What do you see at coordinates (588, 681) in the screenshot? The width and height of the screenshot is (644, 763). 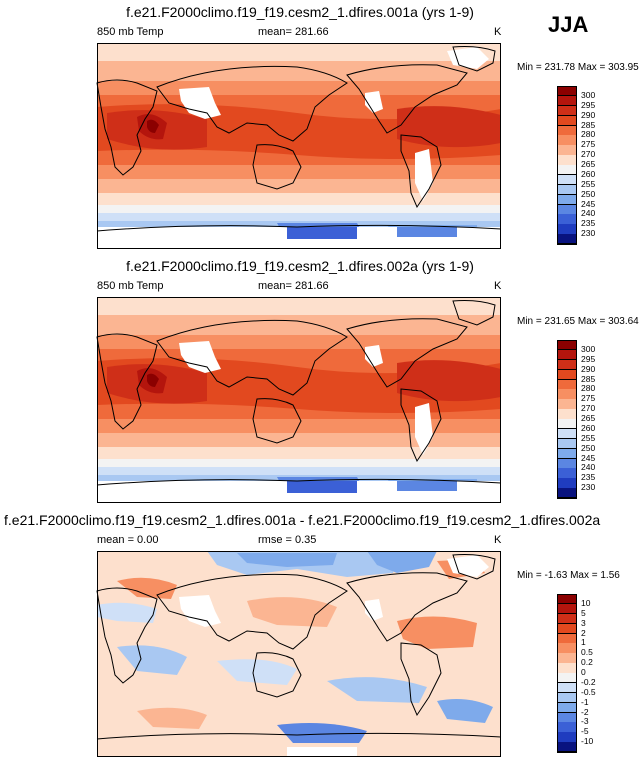 I see `colorbar-tick-label: -0.2` at bounding box center [588, 681].